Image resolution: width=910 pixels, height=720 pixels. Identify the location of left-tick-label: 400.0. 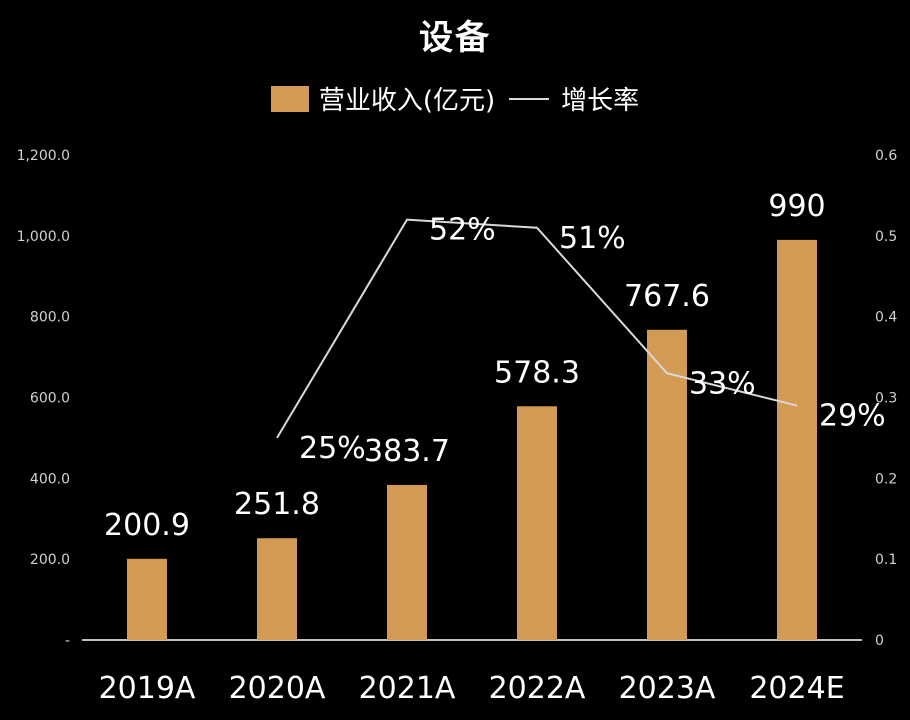
(50, 479).